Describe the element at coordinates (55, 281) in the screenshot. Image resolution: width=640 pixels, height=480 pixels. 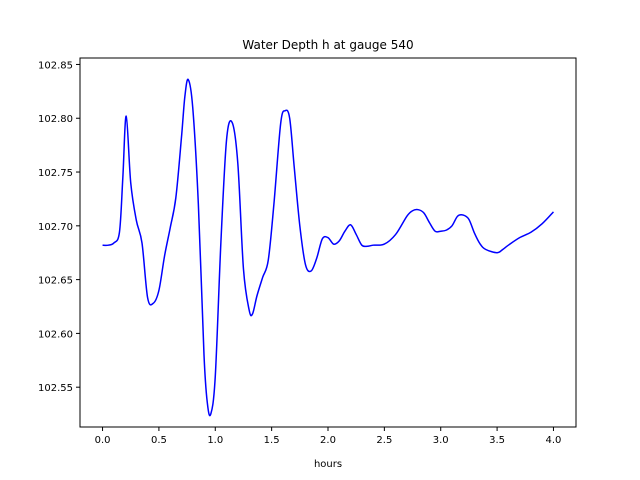
I see `y-tick-label: 102.65` at that location.